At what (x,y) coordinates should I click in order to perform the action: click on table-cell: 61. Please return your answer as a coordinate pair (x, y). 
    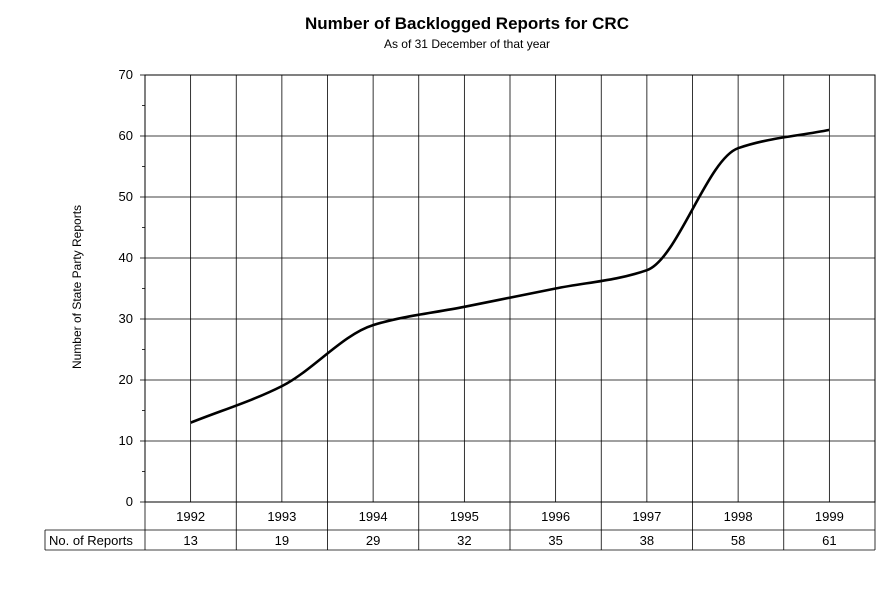
    Looking at the image, I should click on (829, 540).